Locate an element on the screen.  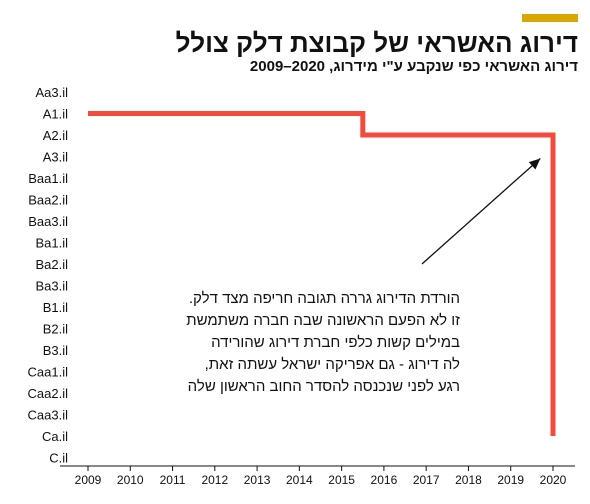
annotation-arrow-line is located at coordinates (481, 211).